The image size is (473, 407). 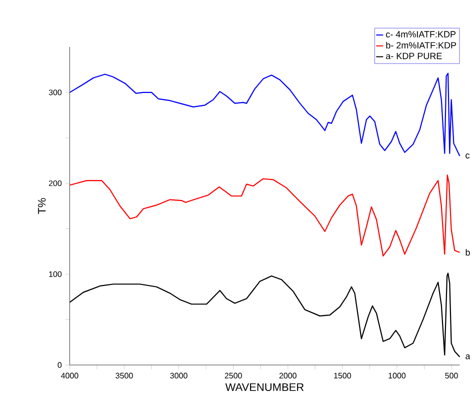 What do you see at coordinates (468, 357) in the screenshot?
I see `text: a` at bounding box center [468, 357].